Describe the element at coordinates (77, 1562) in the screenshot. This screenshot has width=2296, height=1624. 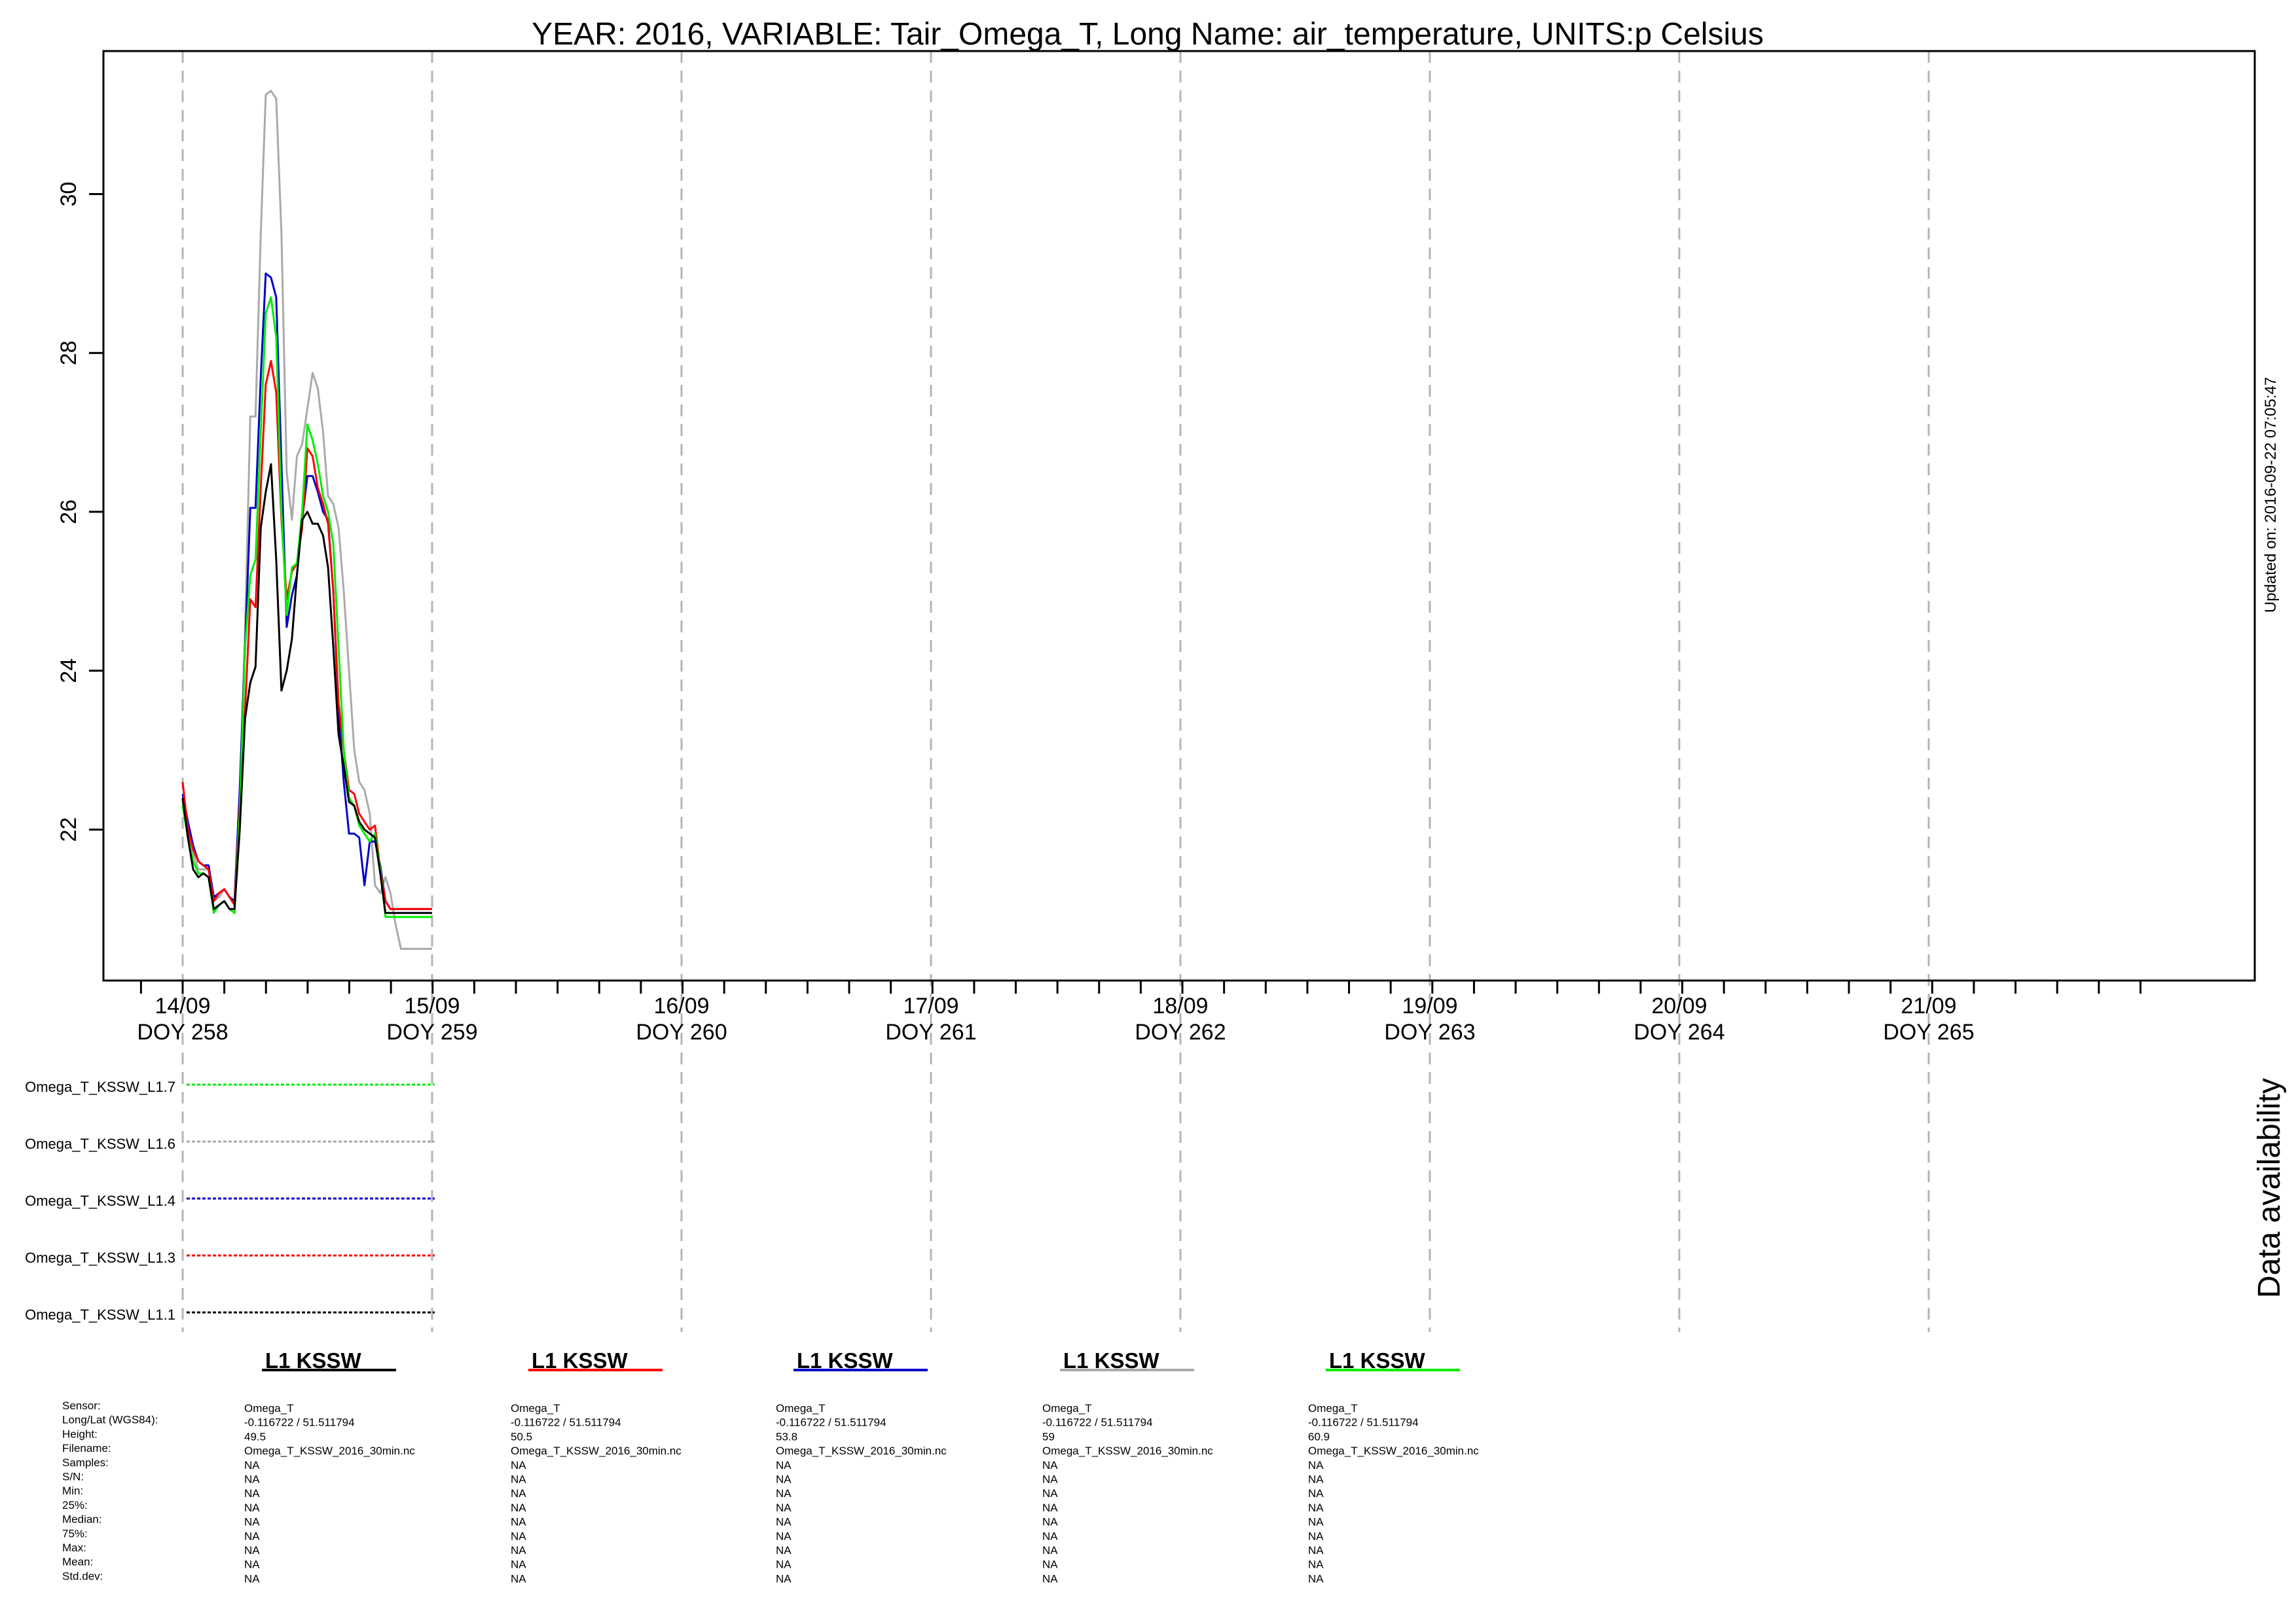
I see `stats-row-label: Mean:` at that location.